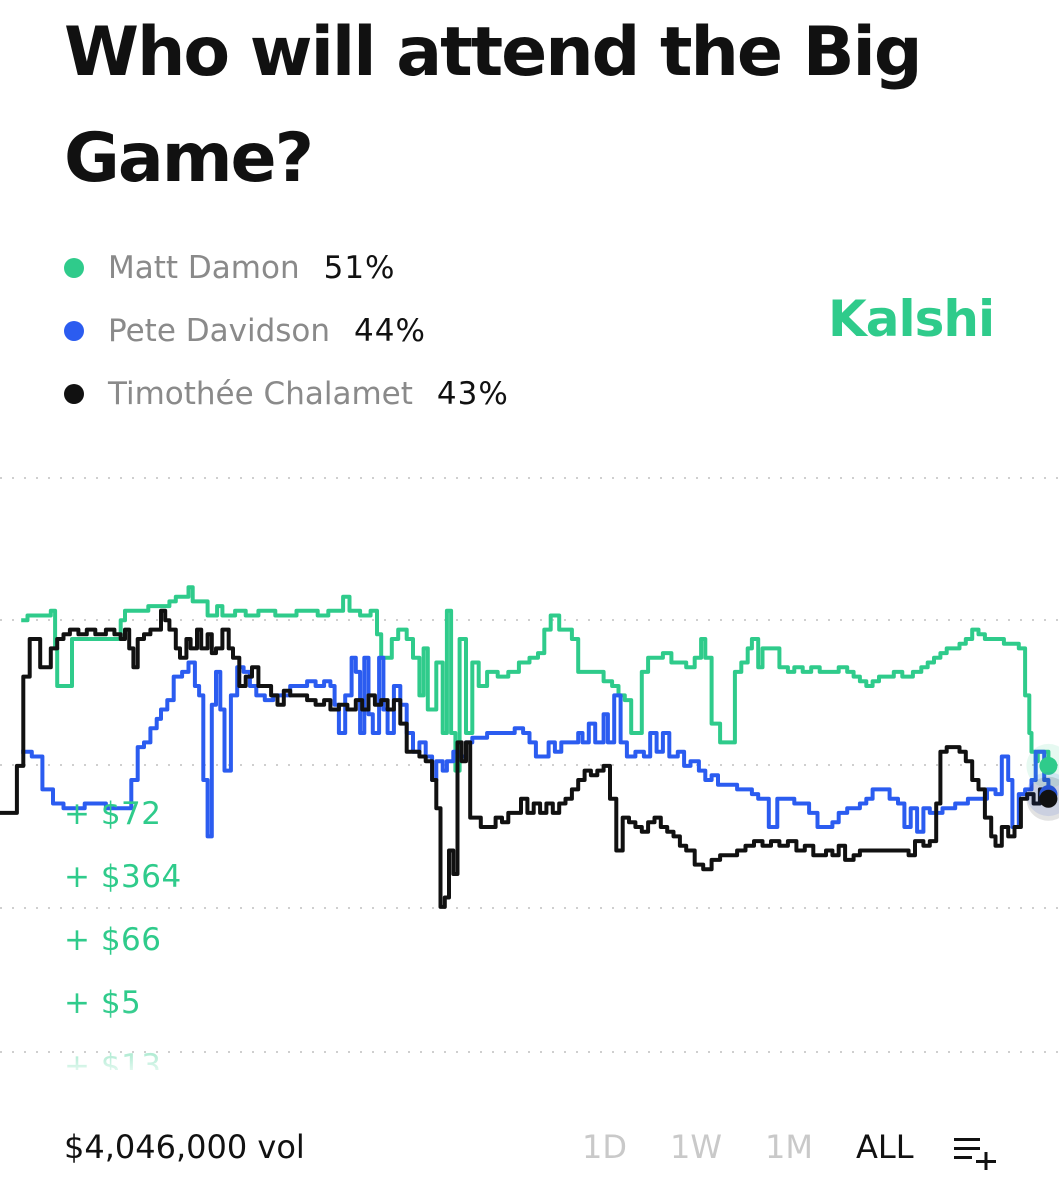  I want to click on range-1w-button: 1W, so click(696, 1147).